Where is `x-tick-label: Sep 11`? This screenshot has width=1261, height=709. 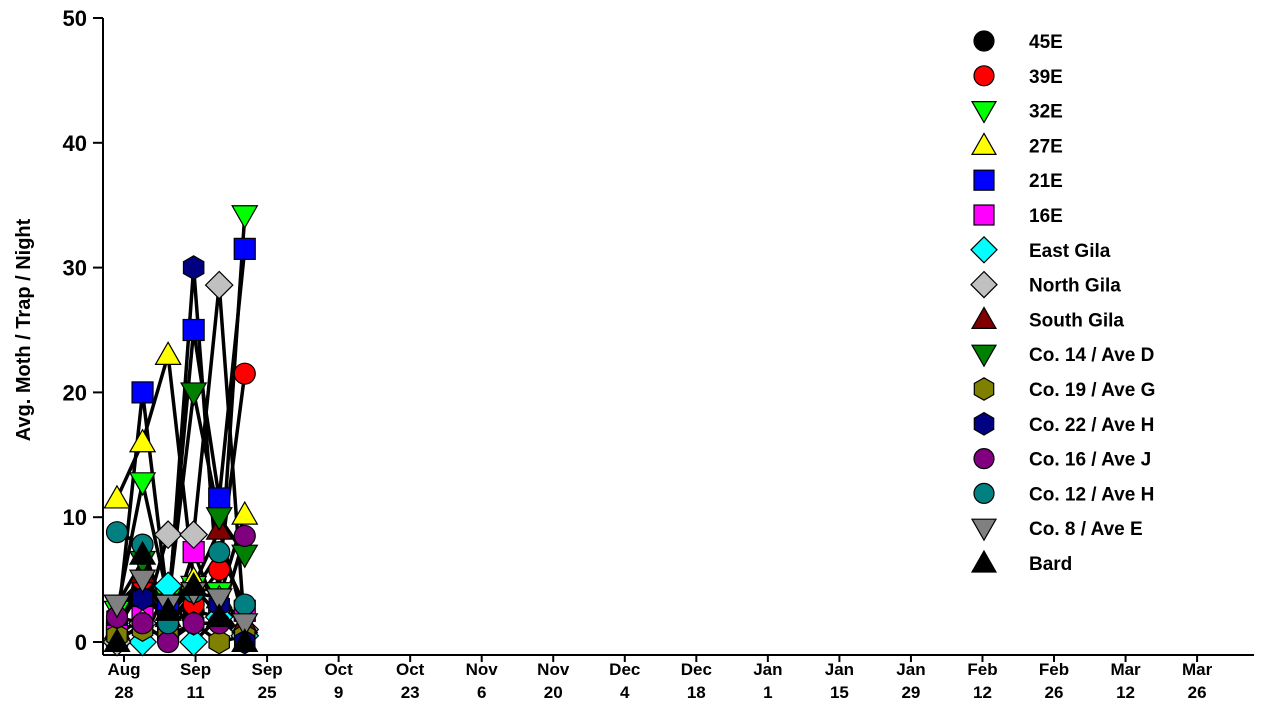 x-tick-label: Sep 11 is located at coordinates (195, 681).